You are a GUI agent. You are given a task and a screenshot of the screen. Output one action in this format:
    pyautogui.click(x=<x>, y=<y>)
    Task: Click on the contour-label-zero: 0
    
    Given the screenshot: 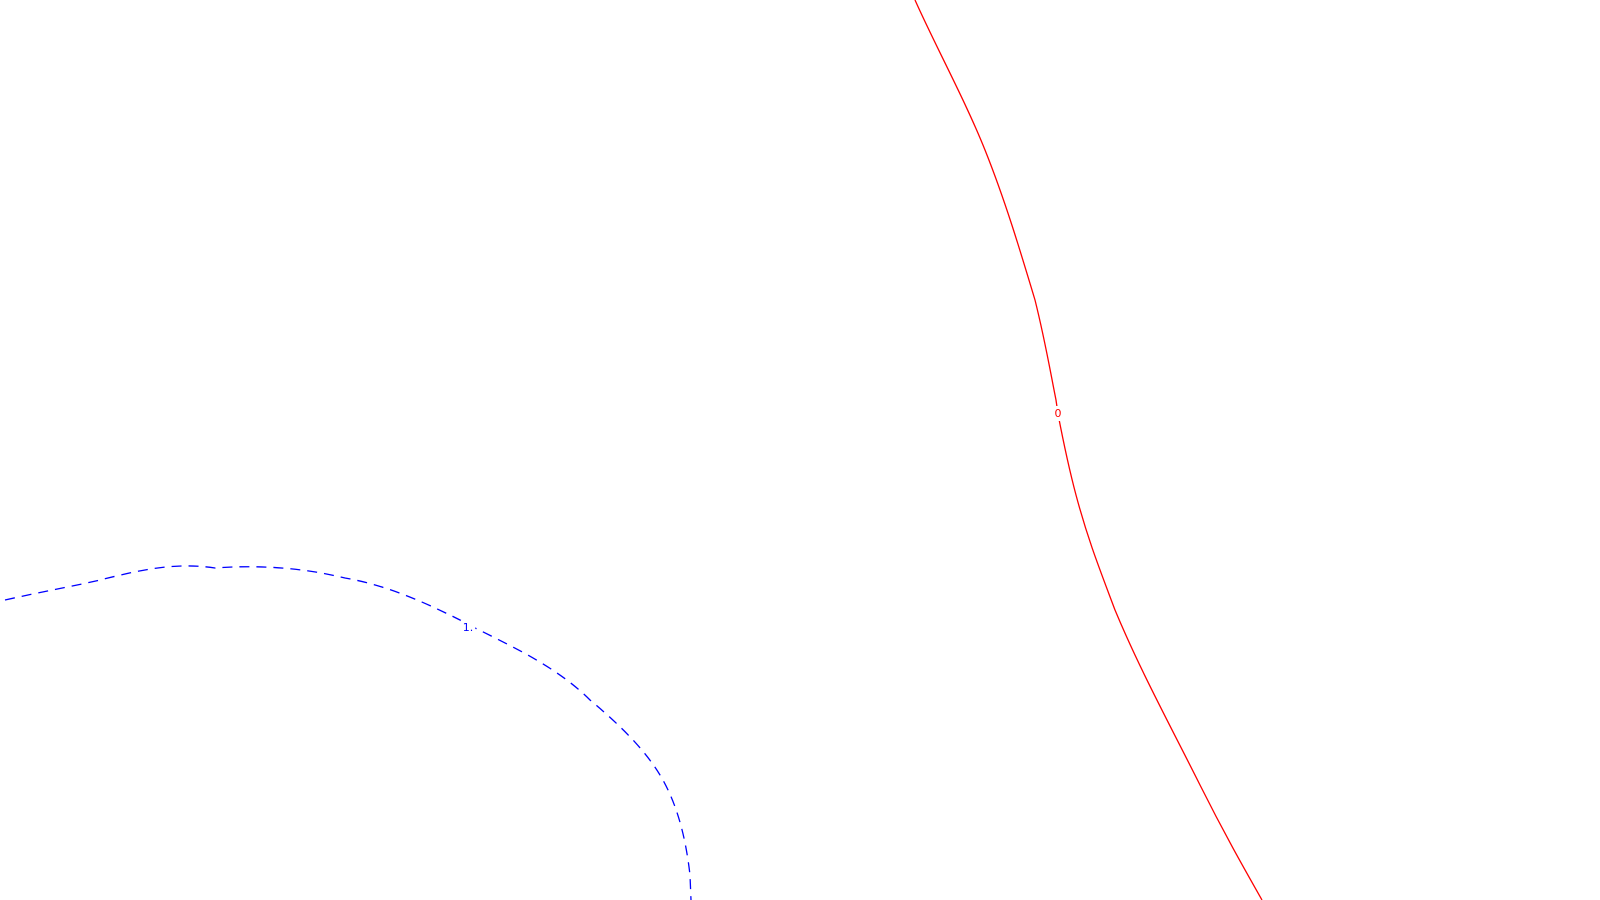 What is the action you would take?
    pyautogui.click(x=1058, y=413)
    